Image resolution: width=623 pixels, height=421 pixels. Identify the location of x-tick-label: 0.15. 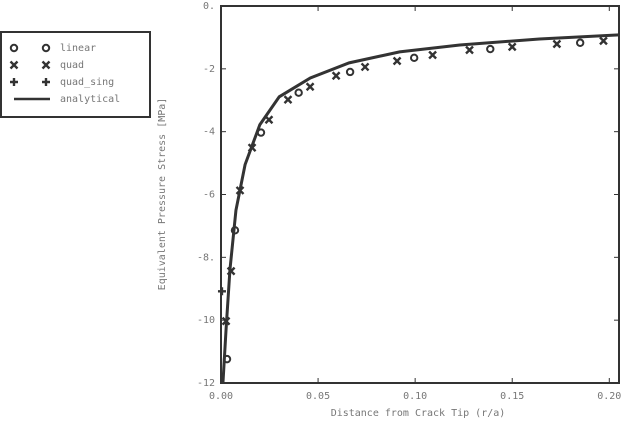
(512, 396).